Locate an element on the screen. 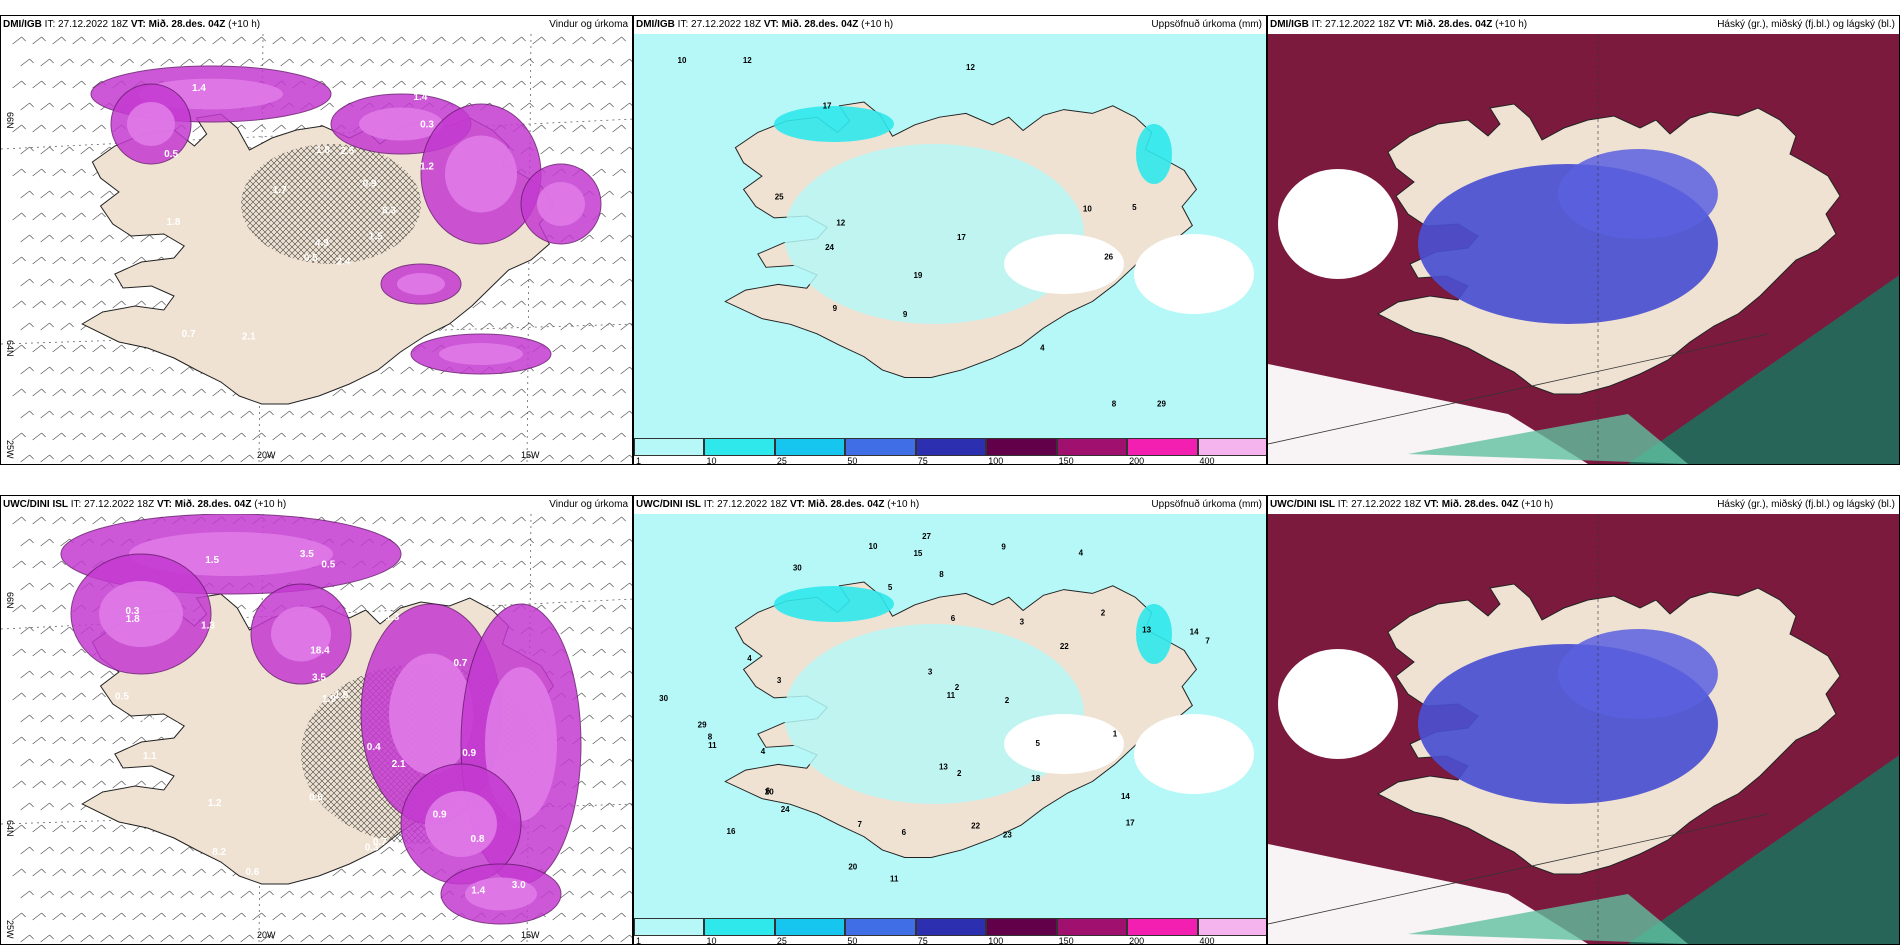 This screenshot has height=950, width=1900. value-label: 0.5 is located at coordinates (171, 154).